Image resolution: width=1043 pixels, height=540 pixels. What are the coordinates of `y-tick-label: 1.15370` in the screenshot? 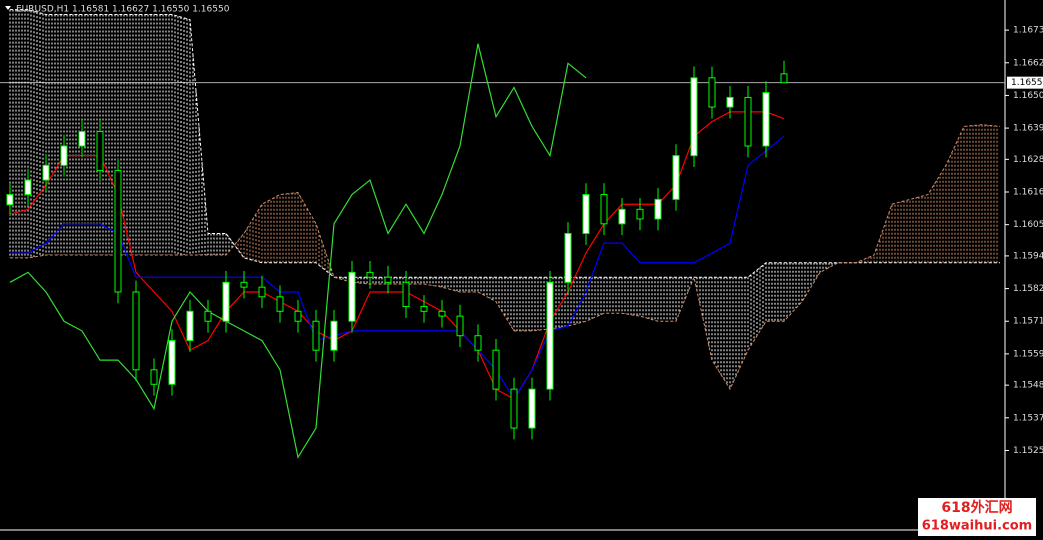 It's located at (1028, 418).